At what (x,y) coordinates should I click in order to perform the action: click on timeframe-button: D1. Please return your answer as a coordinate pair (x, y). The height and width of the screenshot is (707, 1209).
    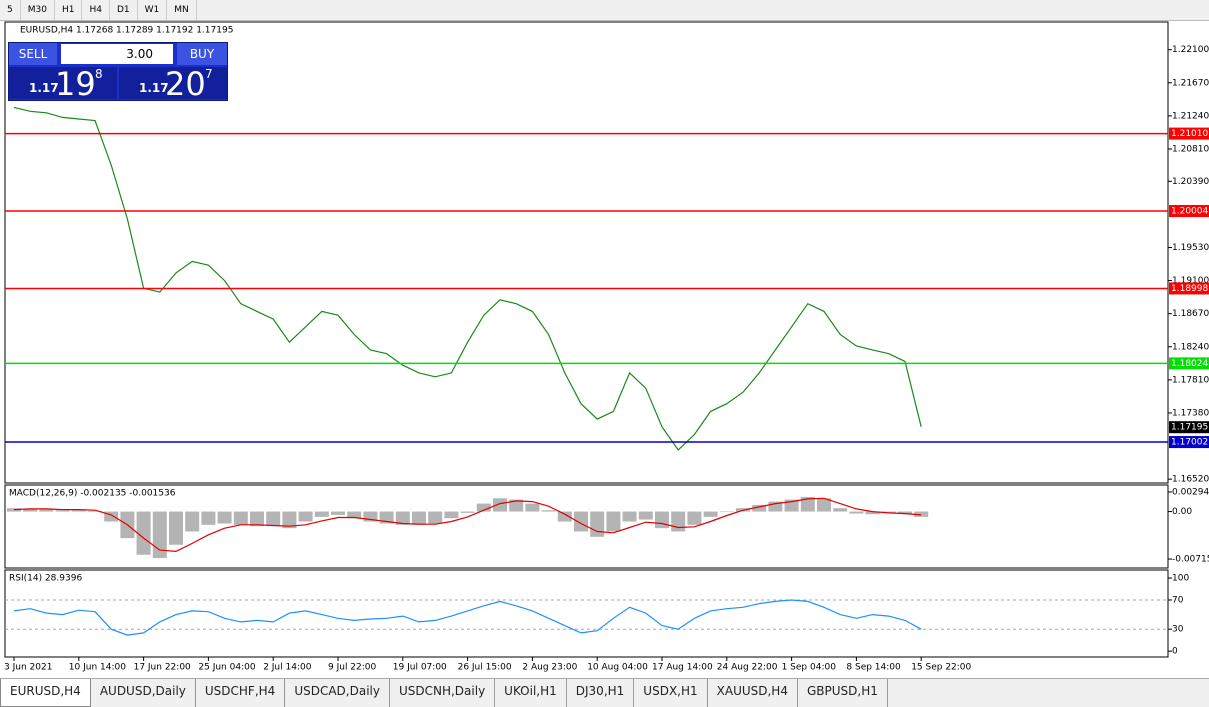
    Looking at the image, I should click on (124, 10).